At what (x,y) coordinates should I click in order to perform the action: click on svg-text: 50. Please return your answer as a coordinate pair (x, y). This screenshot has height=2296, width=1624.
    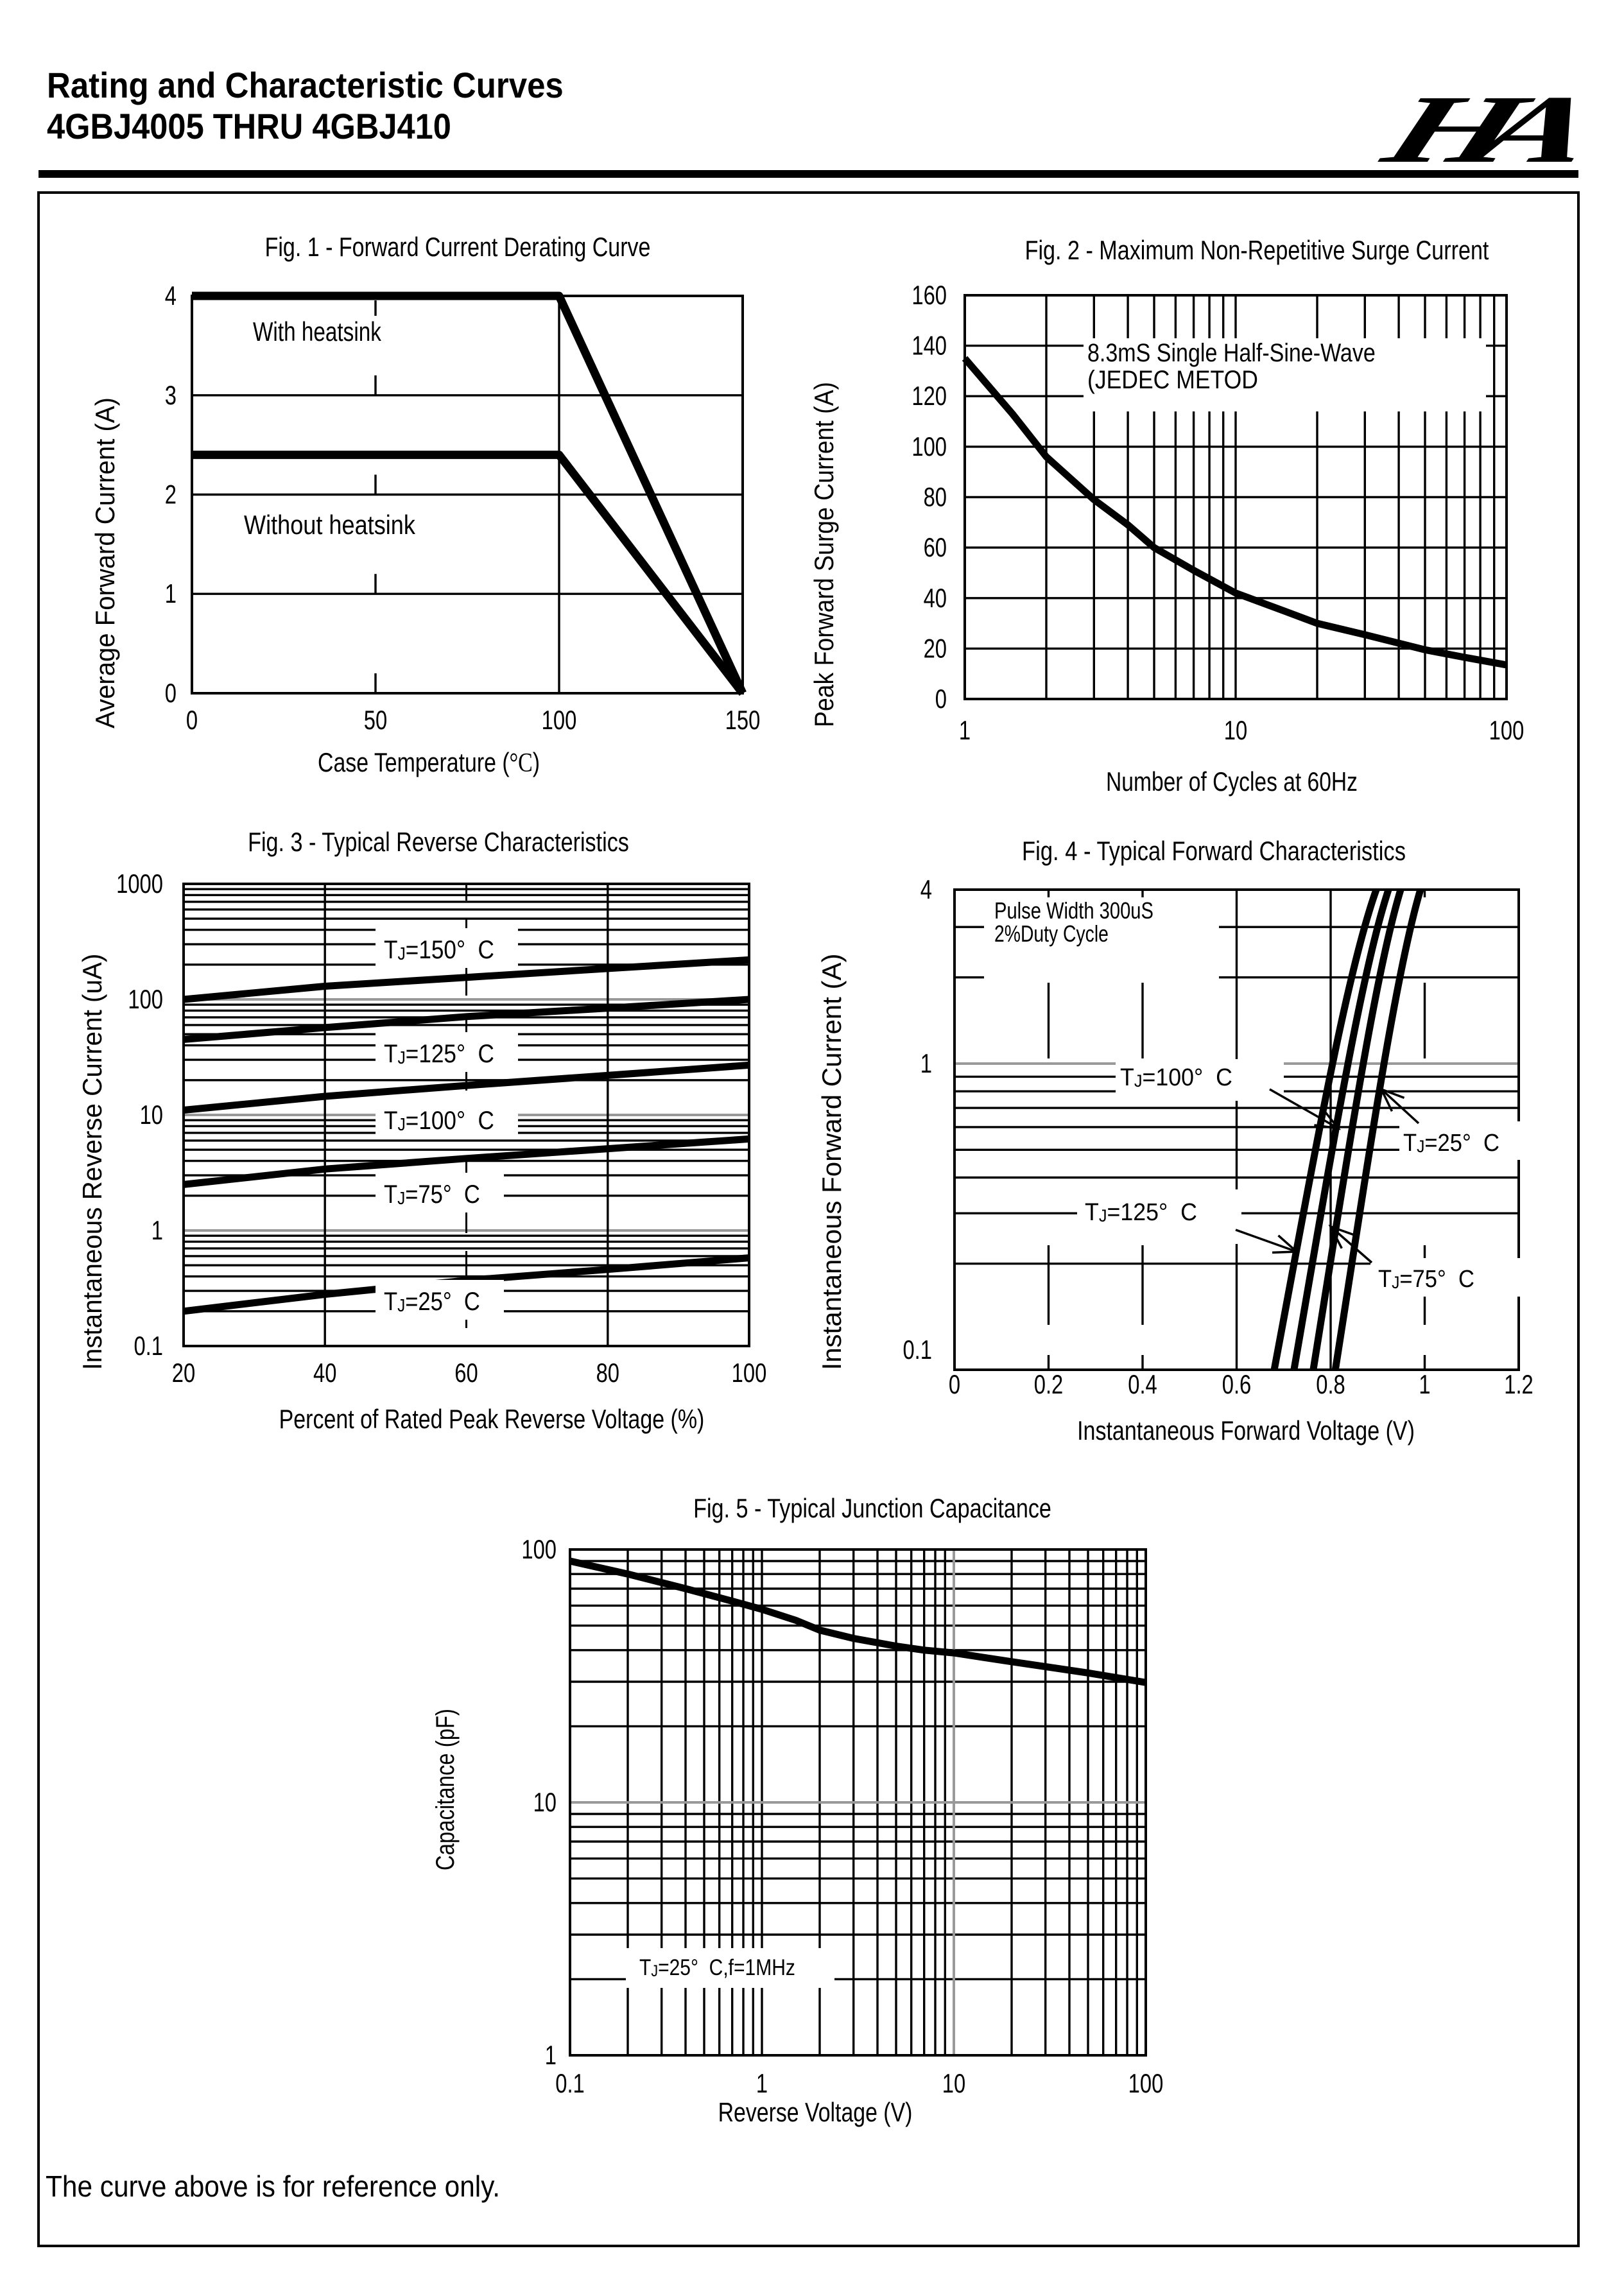
    Looking at the image, I should click on (375, 720).